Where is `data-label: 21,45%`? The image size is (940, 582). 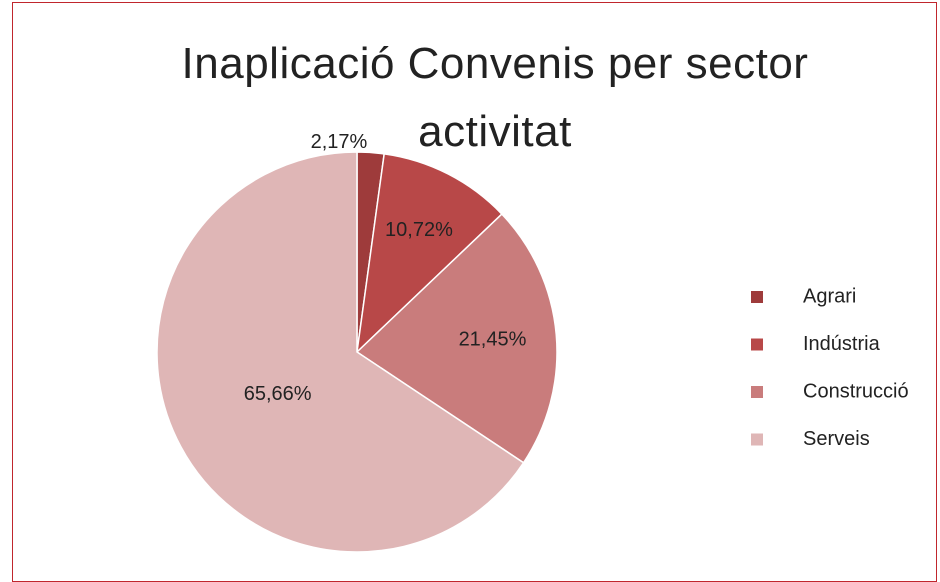 data-label: 21,45% is located at coordinates (493, 339).